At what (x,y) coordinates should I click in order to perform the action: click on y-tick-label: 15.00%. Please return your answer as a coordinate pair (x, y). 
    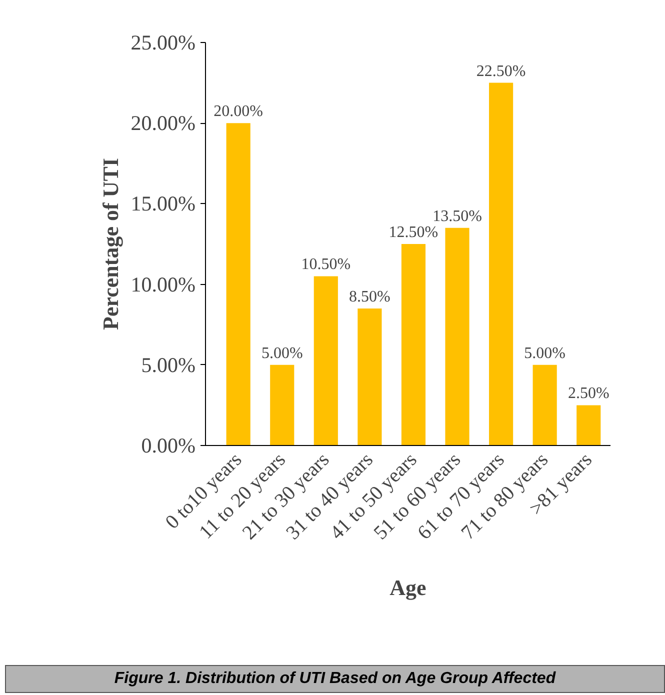
    Looking at the image, I should click on (163, 204).